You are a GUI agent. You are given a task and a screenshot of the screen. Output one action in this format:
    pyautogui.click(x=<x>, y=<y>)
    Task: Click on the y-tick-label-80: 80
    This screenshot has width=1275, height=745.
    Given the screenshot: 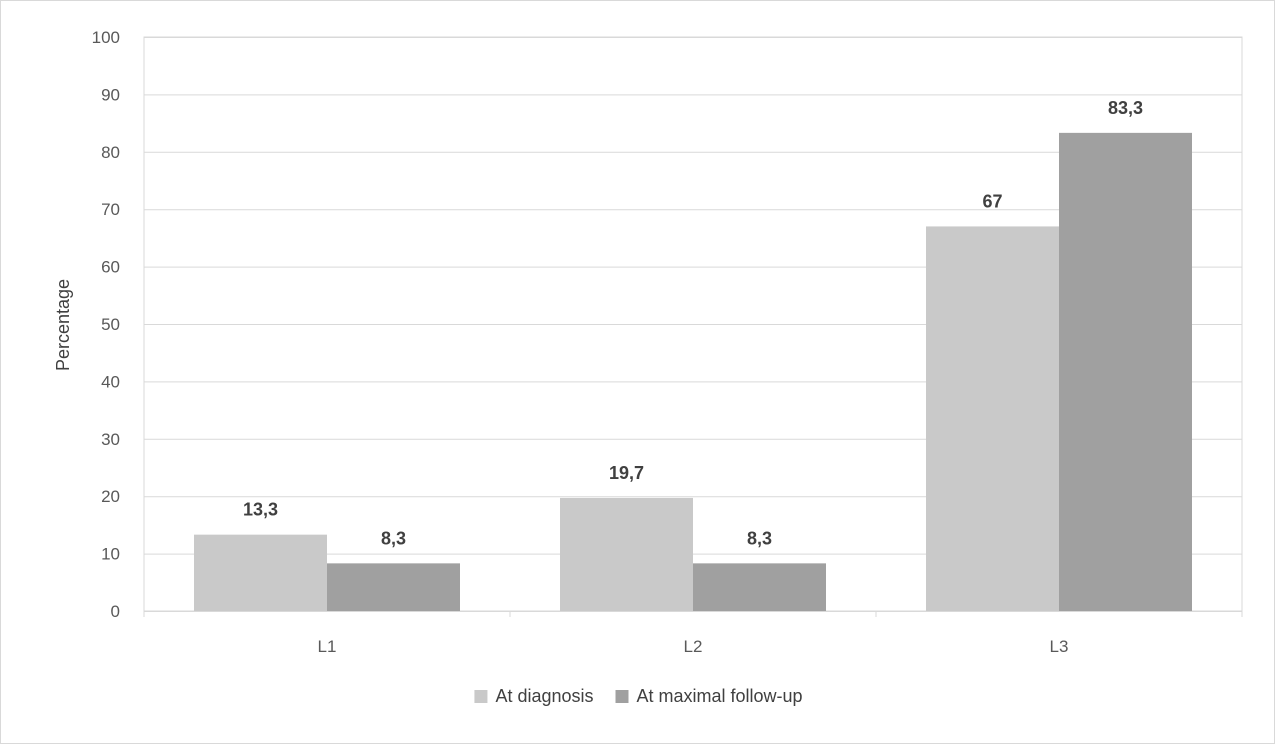 What is the action you would take?
    pyautogui.click(x=110, y=152)
    